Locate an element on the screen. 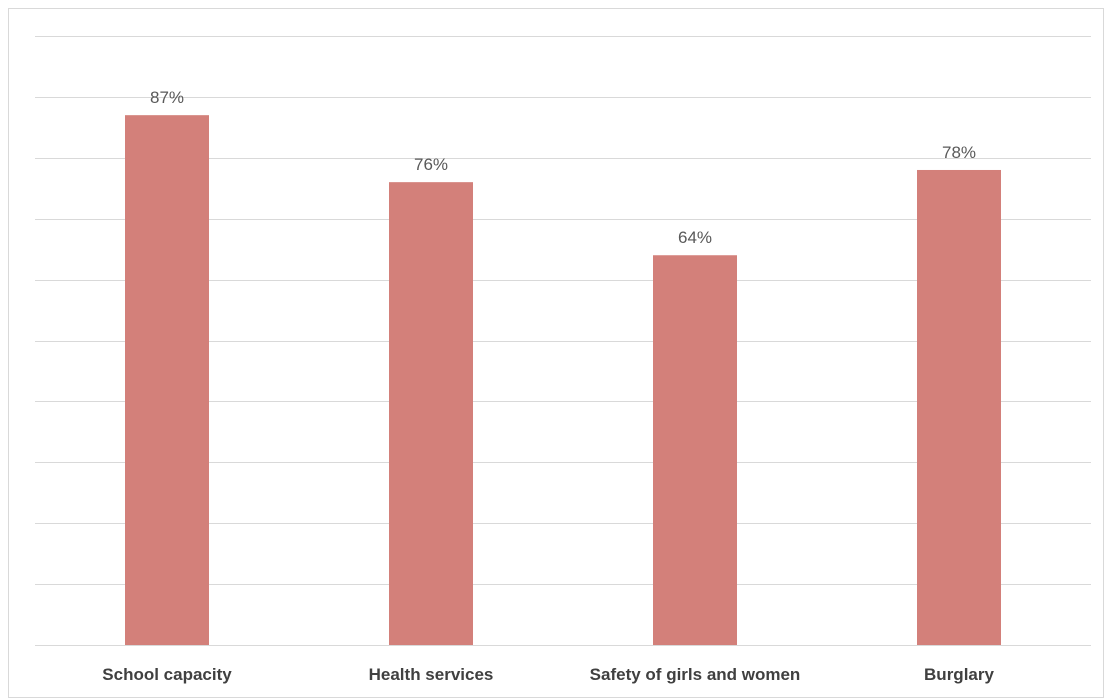 The image size is (1106, 700). x-tick-label: Health services is located at coordinates (431, 674).